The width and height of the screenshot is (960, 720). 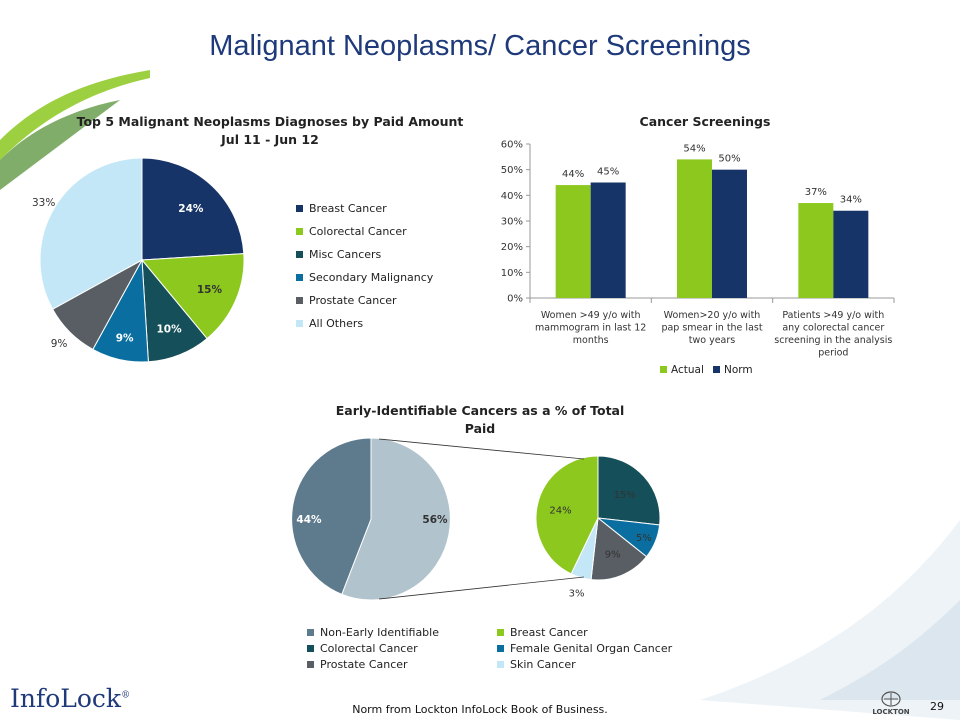 What do you see at coordinates (716, 369) in the screenshot?
I see `legend-swatch-norm` at bounding box center [716, 369].